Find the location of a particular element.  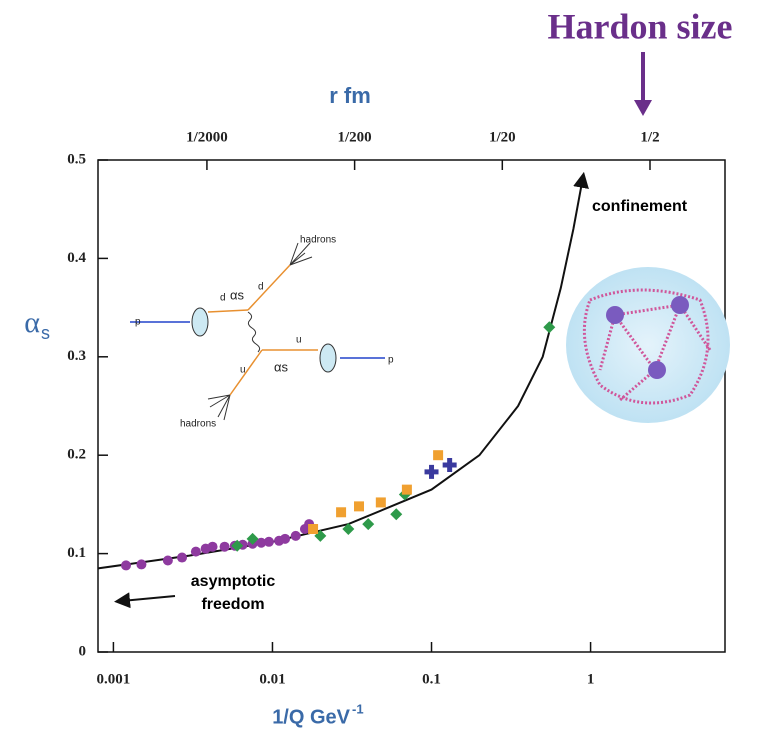

feynman-diagram is located at coordinates (257, 331).